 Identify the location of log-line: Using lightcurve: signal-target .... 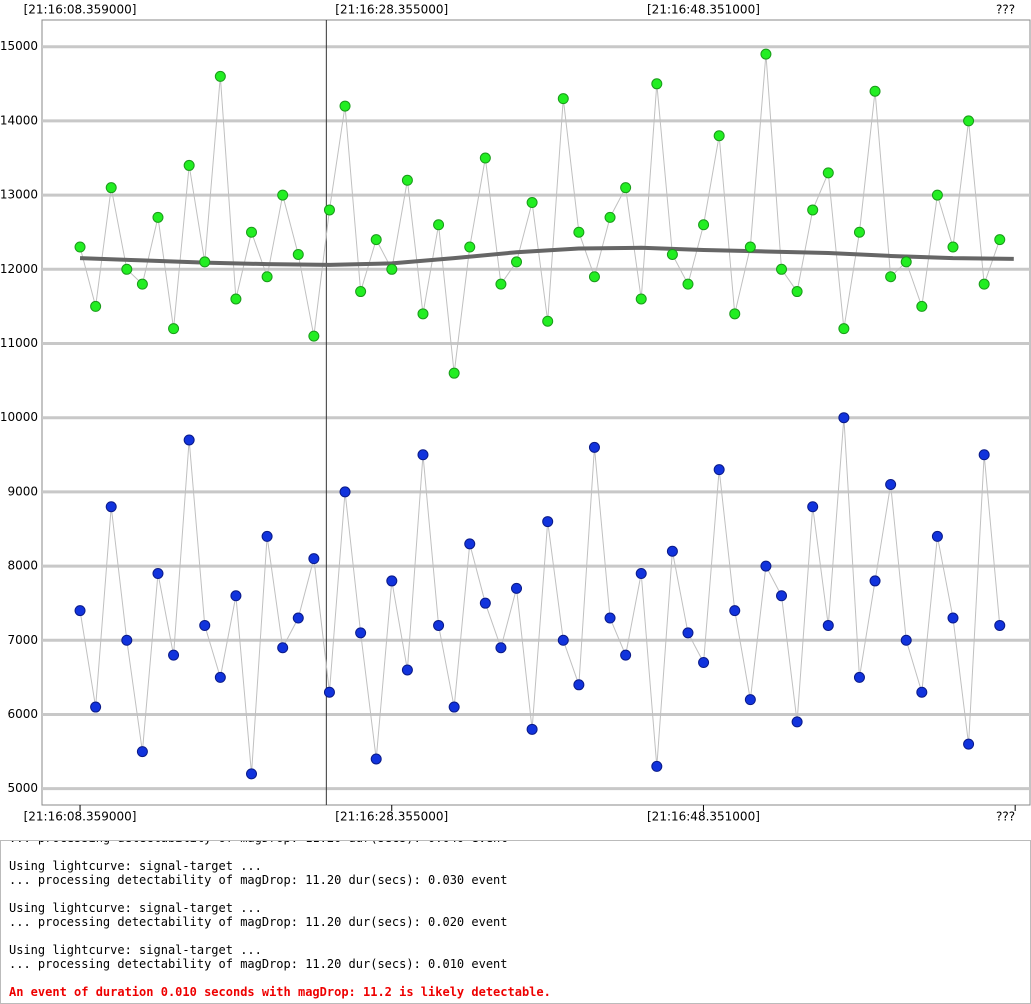
(135, 866).